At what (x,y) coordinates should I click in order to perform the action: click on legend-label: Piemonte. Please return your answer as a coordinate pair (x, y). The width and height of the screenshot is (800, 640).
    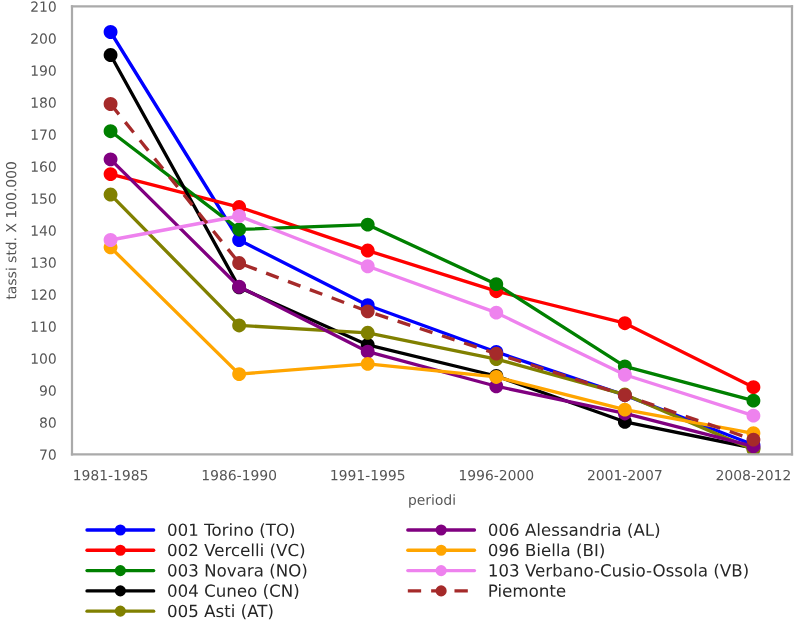
    Looking at the image, I should click on (527, 590).